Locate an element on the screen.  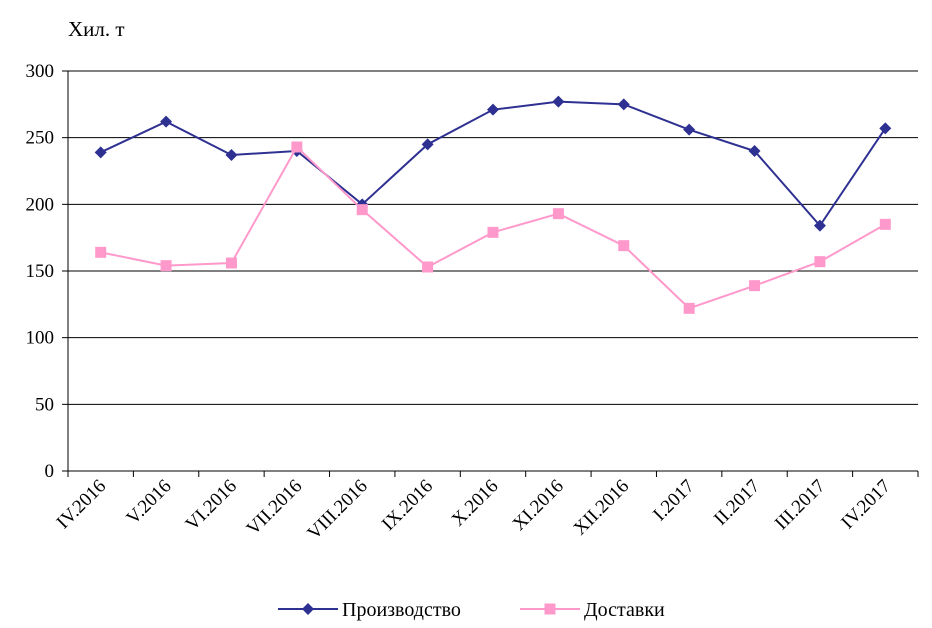
legend-item: Доставки is located at coordinates (592, 610).